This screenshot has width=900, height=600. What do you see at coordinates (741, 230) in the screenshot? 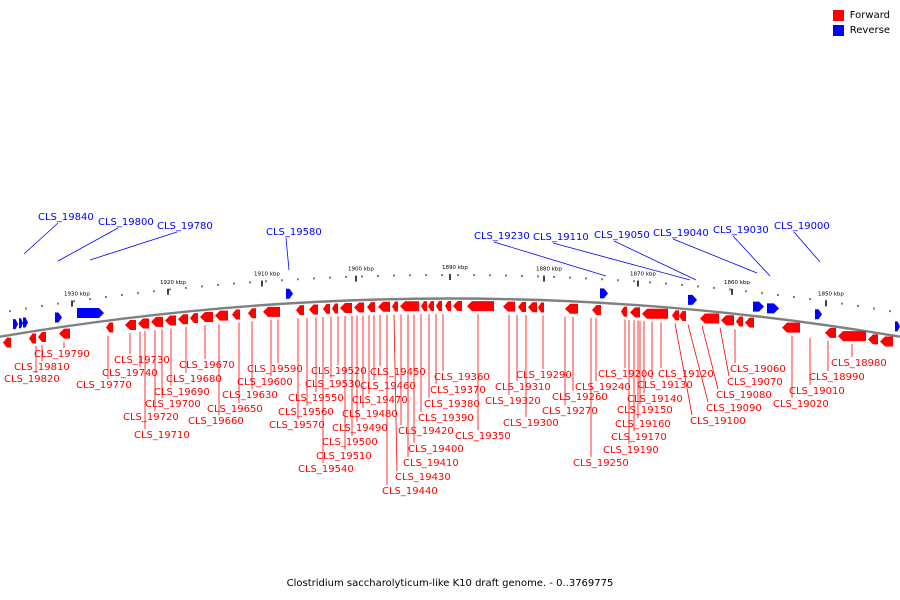
I see `reverse-gene-label: CLS_19030` at bounding box center [741, 230].